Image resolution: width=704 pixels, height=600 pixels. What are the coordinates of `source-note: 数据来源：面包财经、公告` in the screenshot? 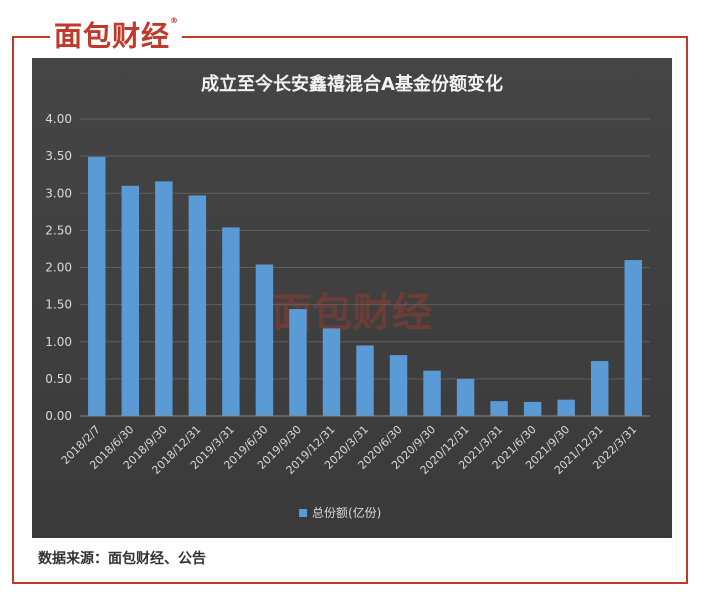 It's located at (122, 559).